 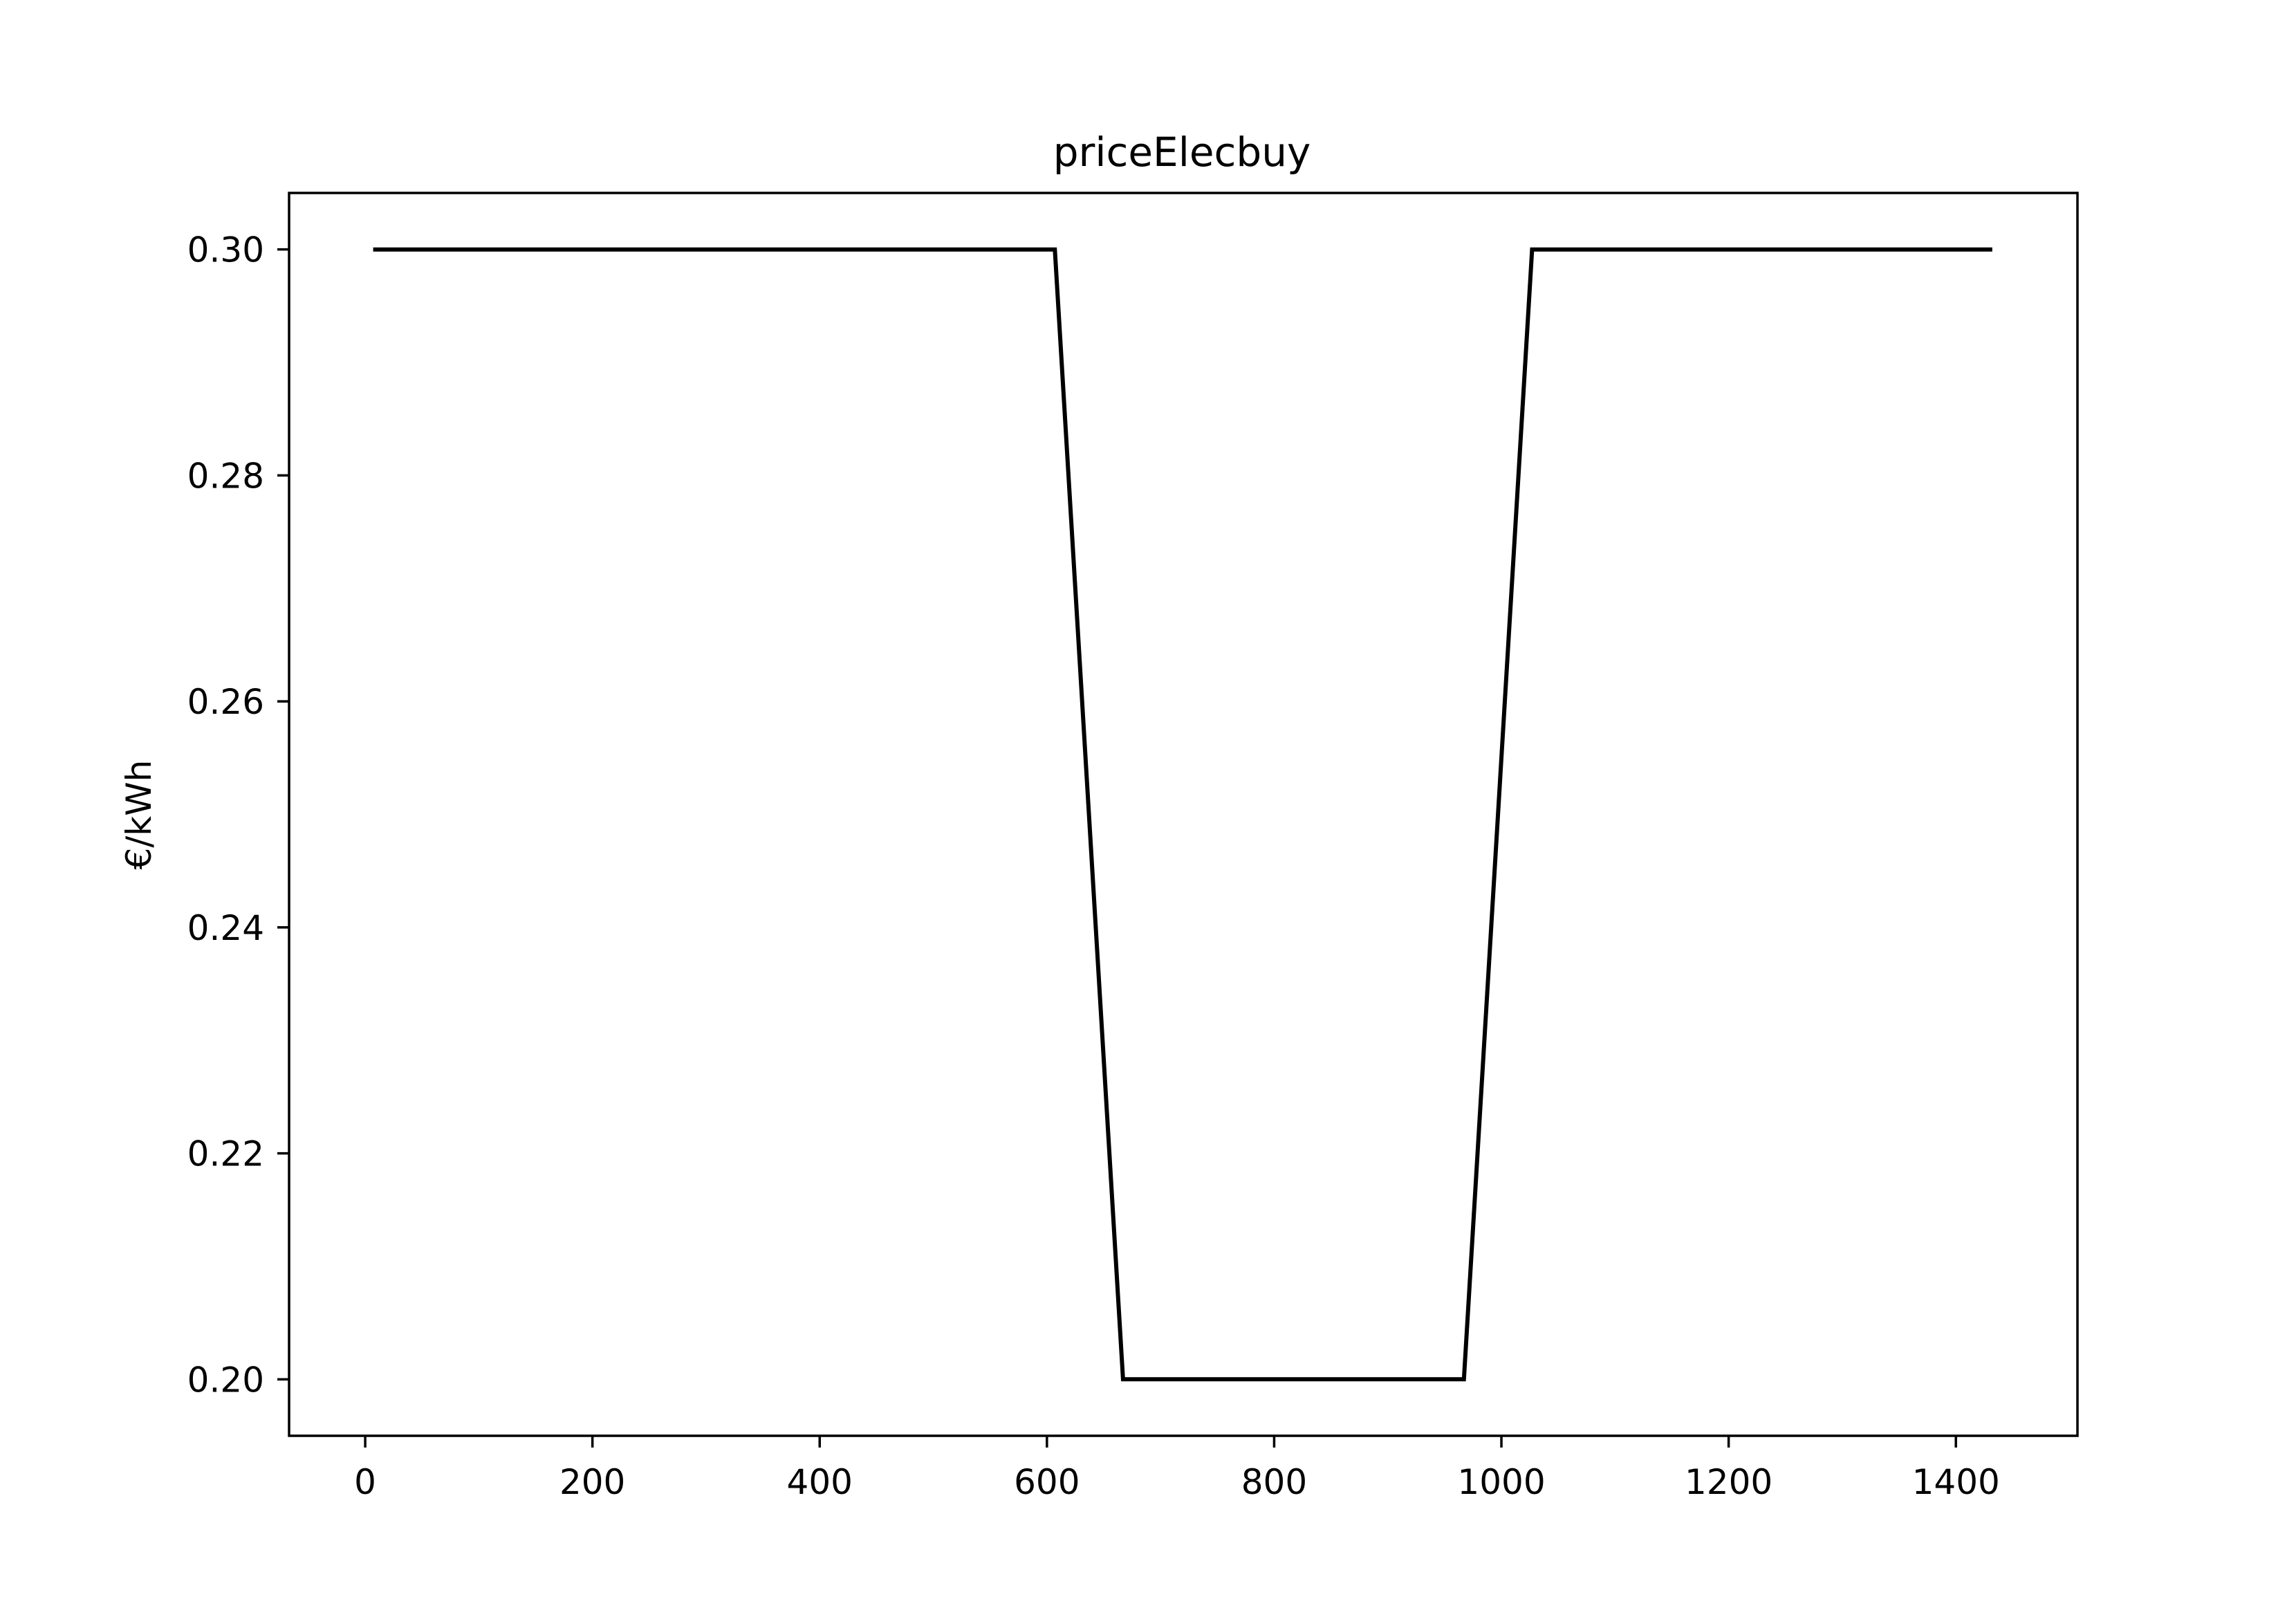 What do you see at coordinates (1501, 1482) in the screenshot?
I see `x-tick-label: 1000` at bounding box center [1501, 1482].